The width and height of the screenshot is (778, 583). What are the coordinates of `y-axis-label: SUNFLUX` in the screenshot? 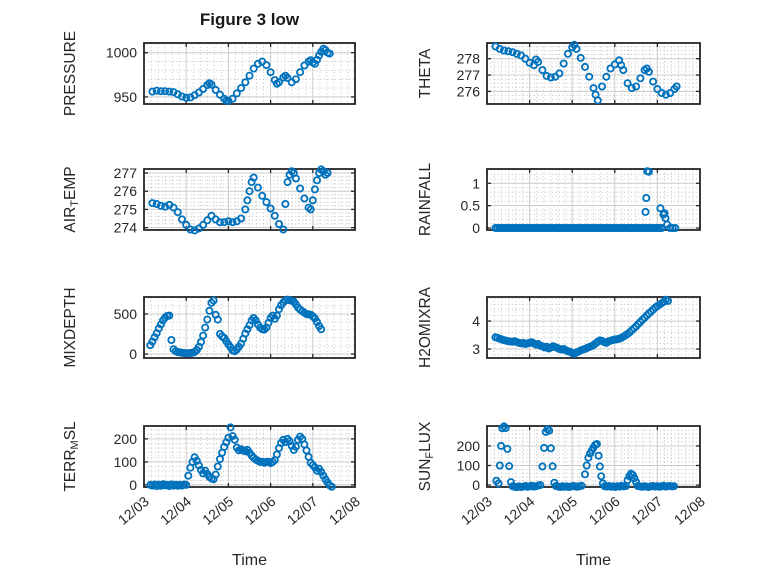 It's located at (426, 456).